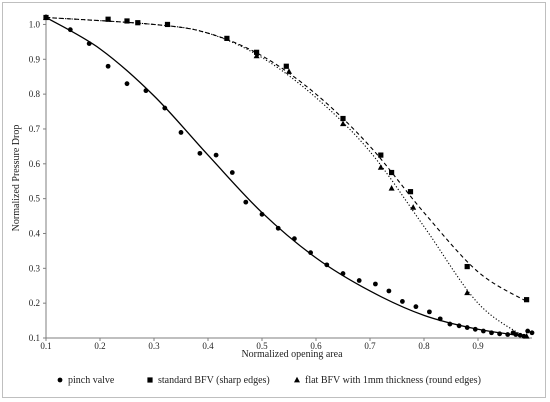  I want to click on x-tick-labels: 0.1 0.2 0.3 0.4 0.5 0.6 0.7 0.8 0.9, so click(262, 344).